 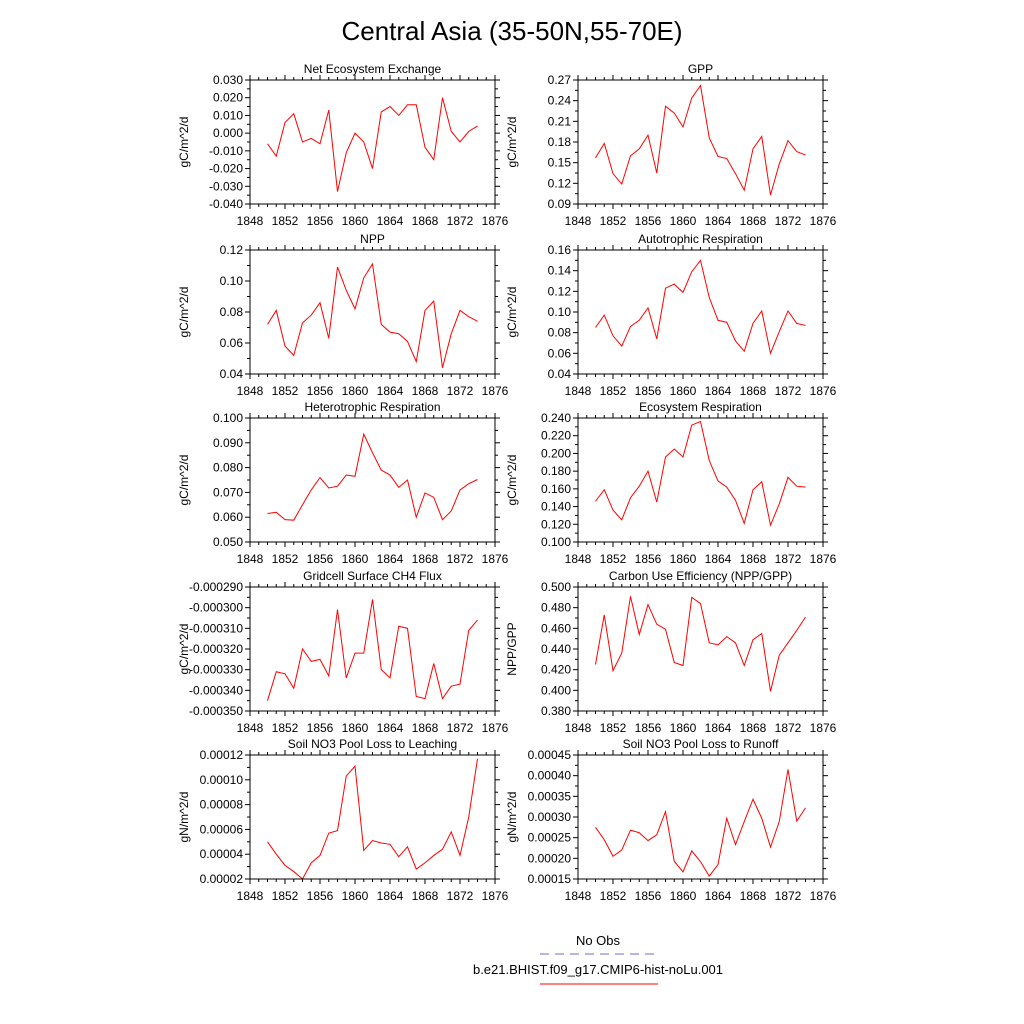 What do you see at coordinates (232, 374) in the screenshot?
I see `y-tick-label: 0.04` at bounding box center [232, 374].